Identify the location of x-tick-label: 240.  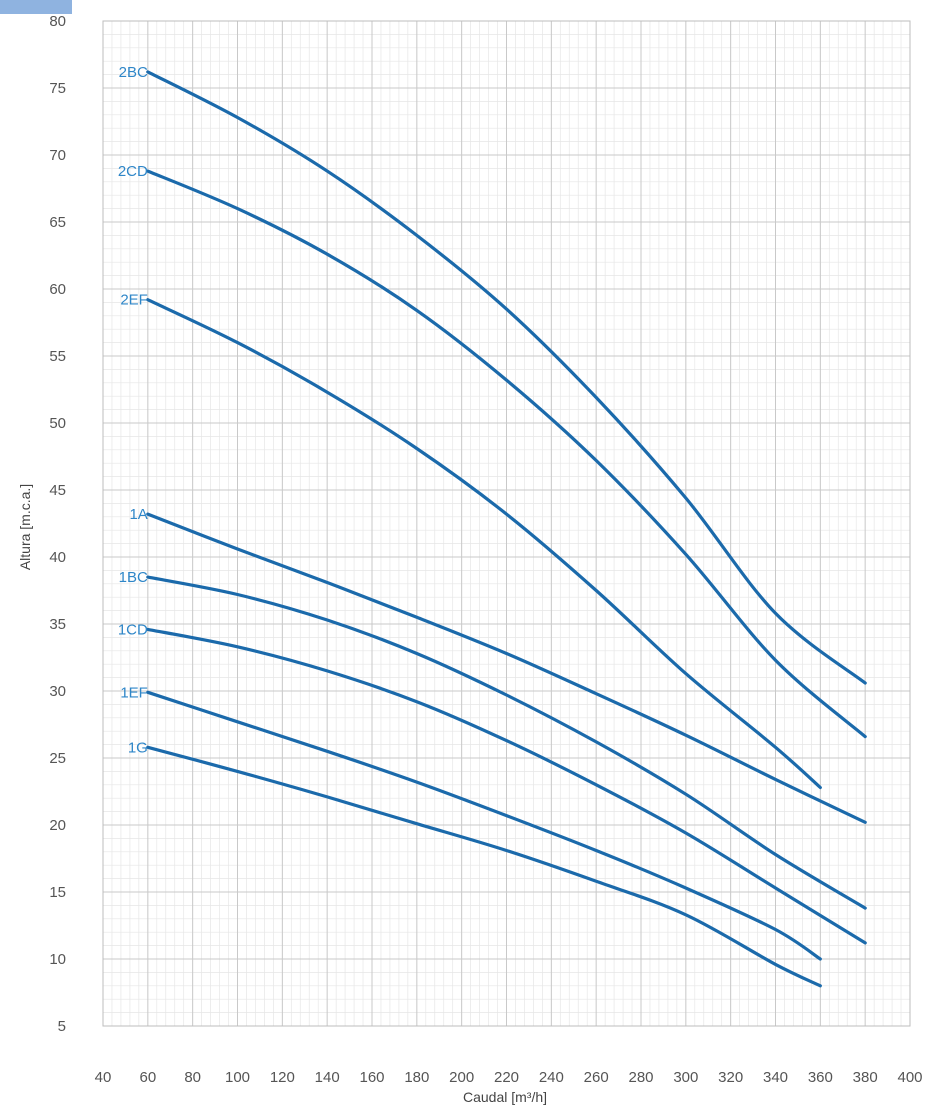
(551, 1077).